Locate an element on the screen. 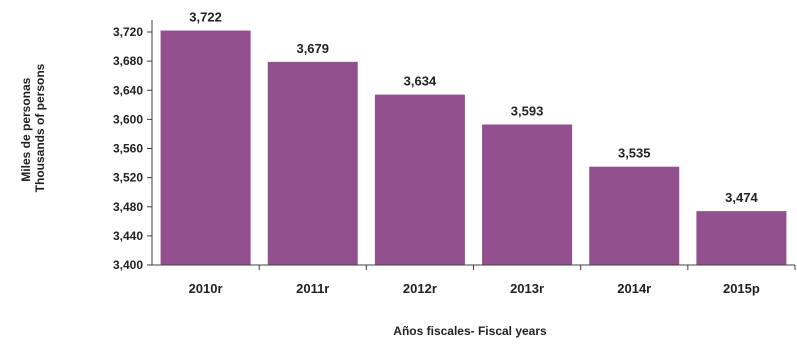 The height and width of the screenshot is (347, 797). y-axis-title: Miles de personas Thousands of persons is located at coordinates (33, 127).